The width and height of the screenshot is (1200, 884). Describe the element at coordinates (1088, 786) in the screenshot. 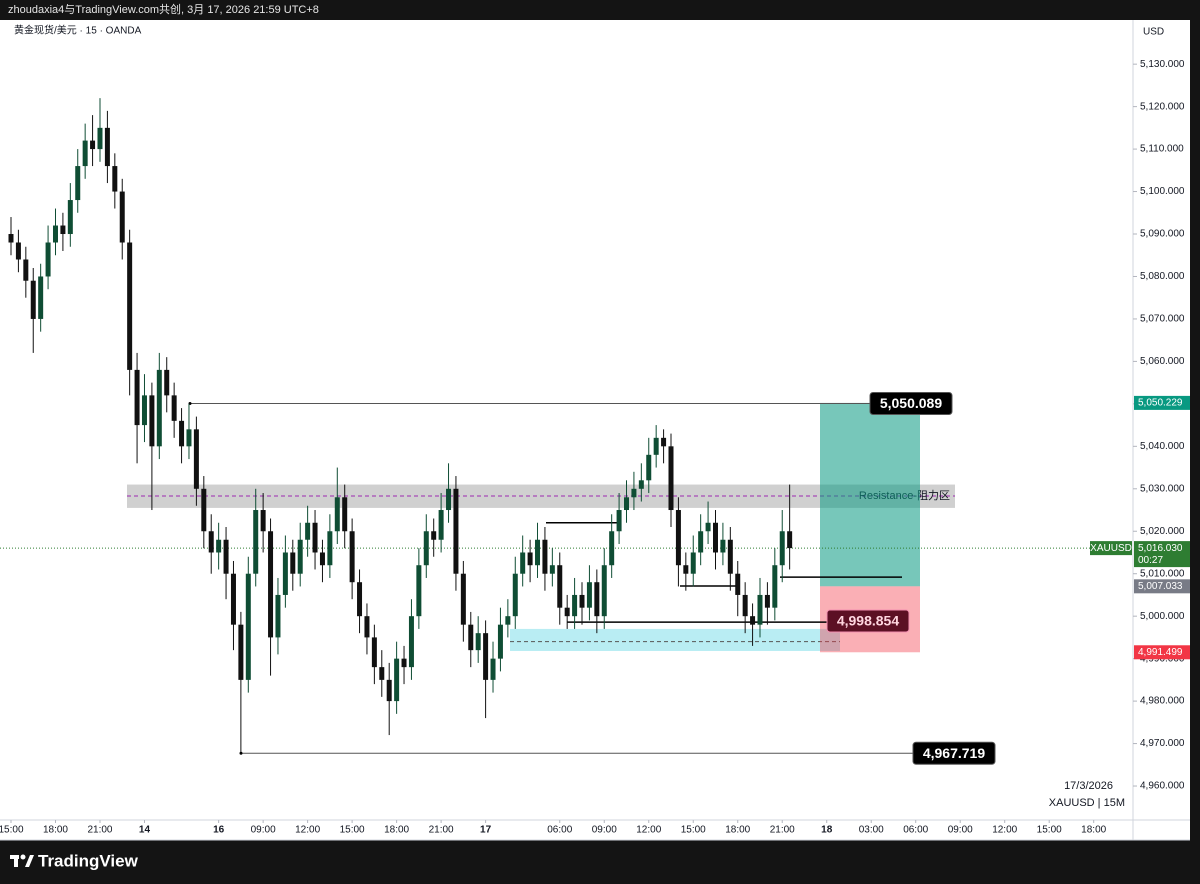

I see `date: 17/3/2026` at that location.